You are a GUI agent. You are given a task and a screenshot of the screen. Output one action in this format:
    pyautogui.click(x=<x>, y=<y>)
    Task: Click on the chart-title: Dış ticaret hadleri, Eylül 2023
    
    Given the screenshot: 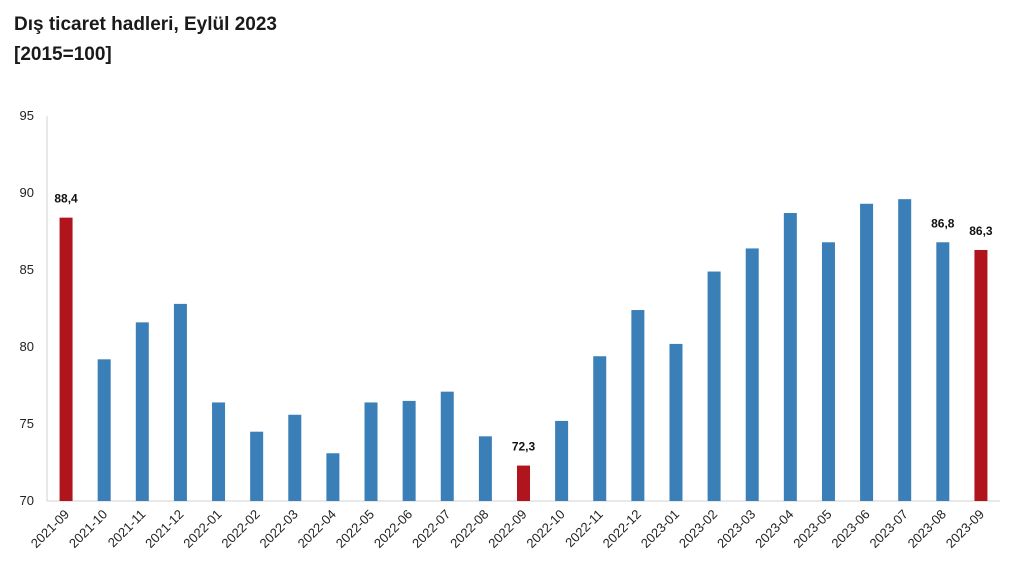 What is the action you would take?
    pyautogui.click(x=145, y=24)
    